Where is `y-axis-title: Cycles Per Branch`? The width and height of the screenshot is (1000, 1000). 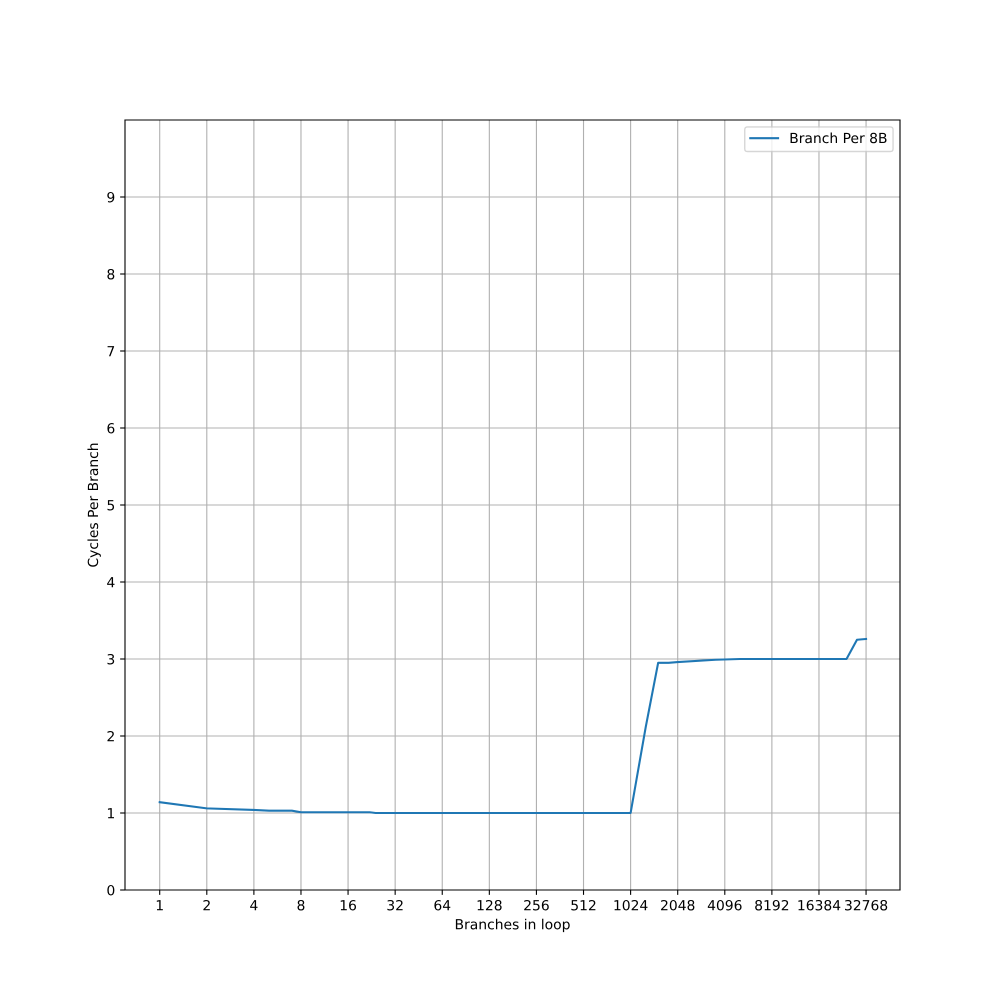
y-axis-title: Cycles Per Branch is located at coordinates (94, 505).